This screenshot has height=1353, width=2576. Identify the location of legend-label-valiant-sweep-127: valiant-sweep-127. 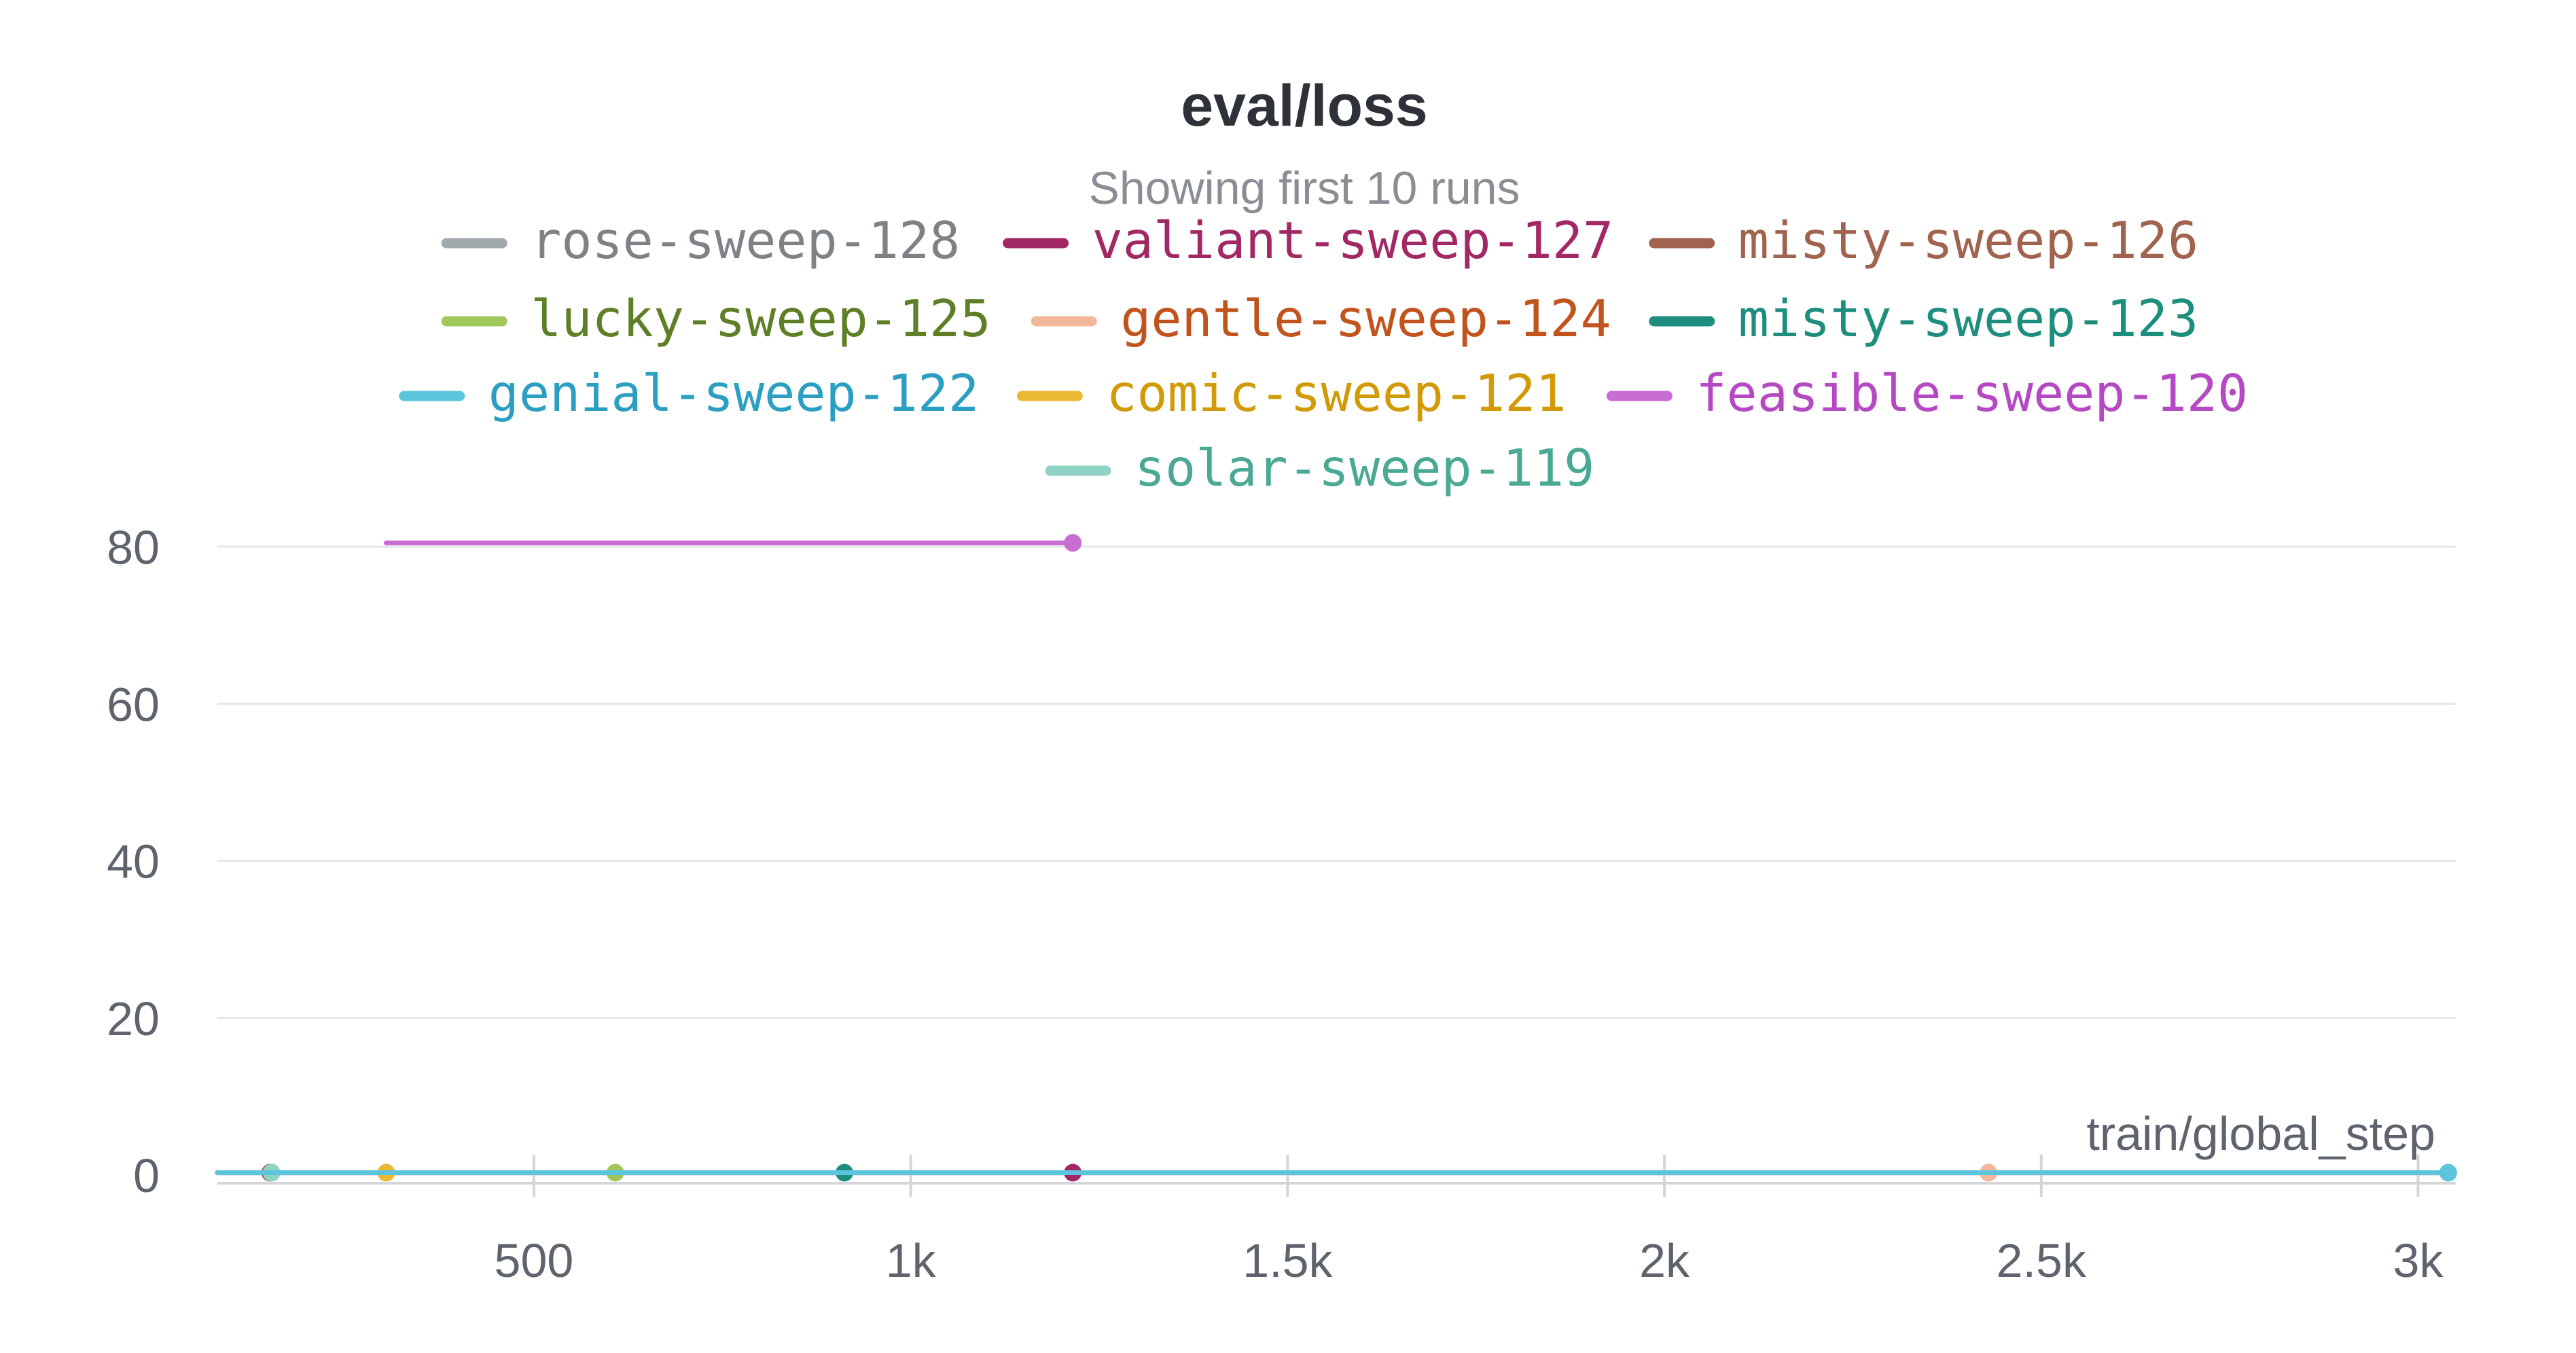
(1353, 240).